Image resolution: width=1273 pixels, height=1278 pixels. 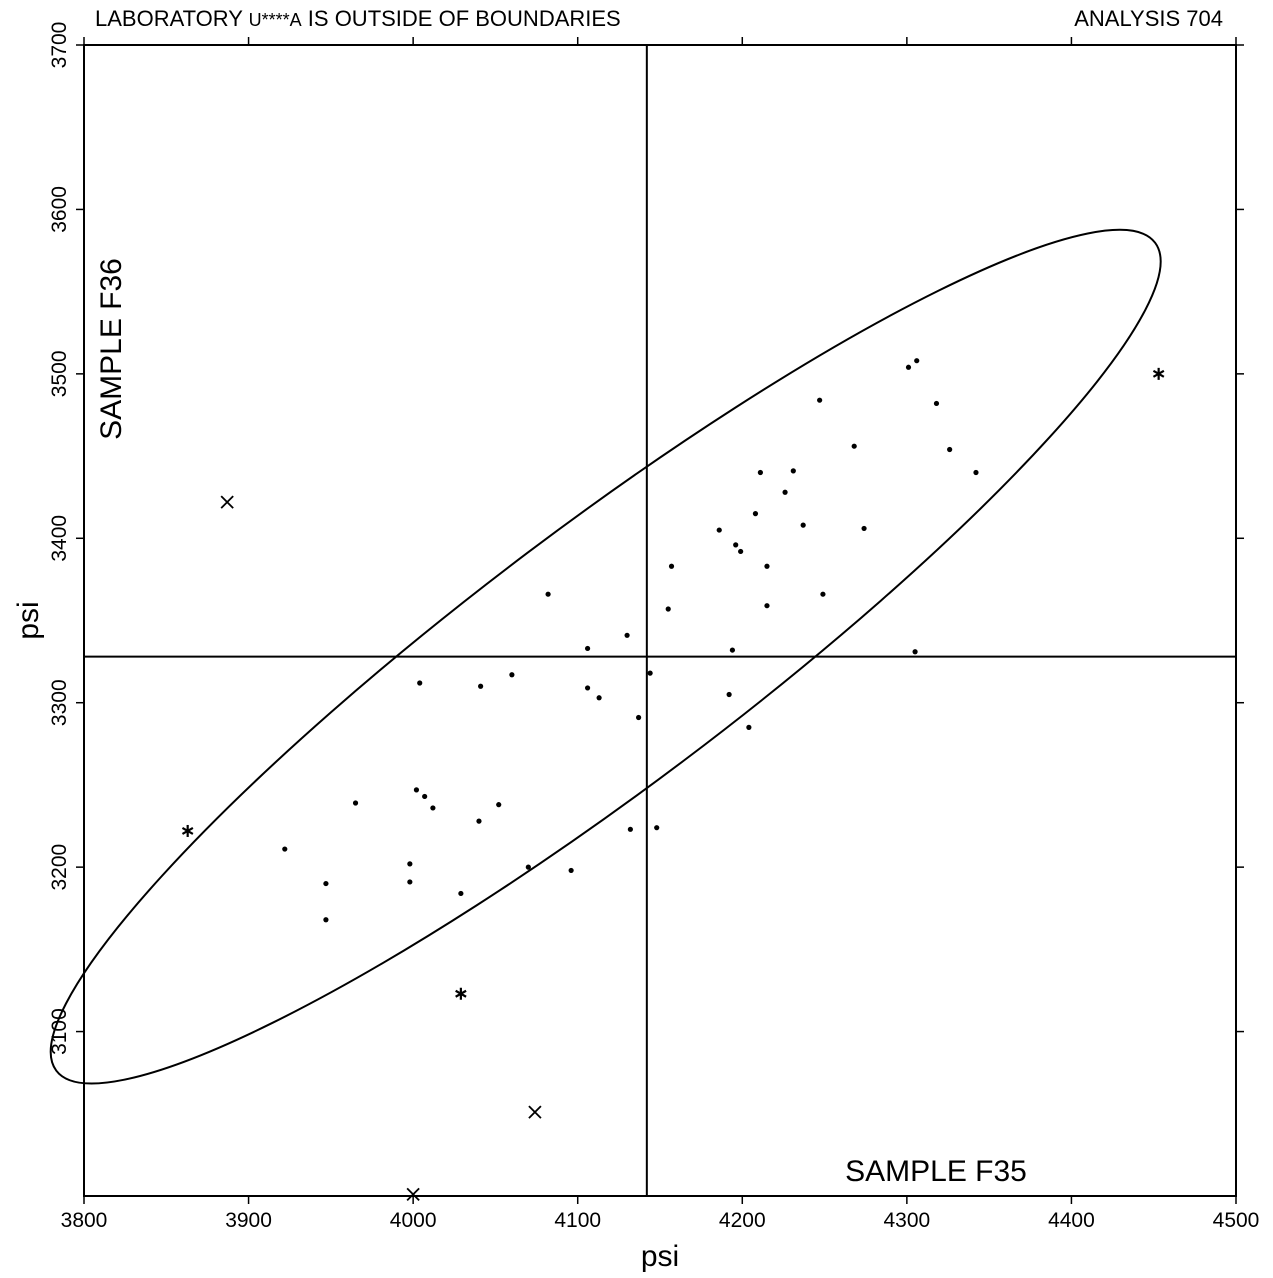 What do you see at coordinates (461, 18) in the screenshot?
I see `header-suffix: IS OUTSIDE OF BOUNDARIES` at bounding box center [461, 18].